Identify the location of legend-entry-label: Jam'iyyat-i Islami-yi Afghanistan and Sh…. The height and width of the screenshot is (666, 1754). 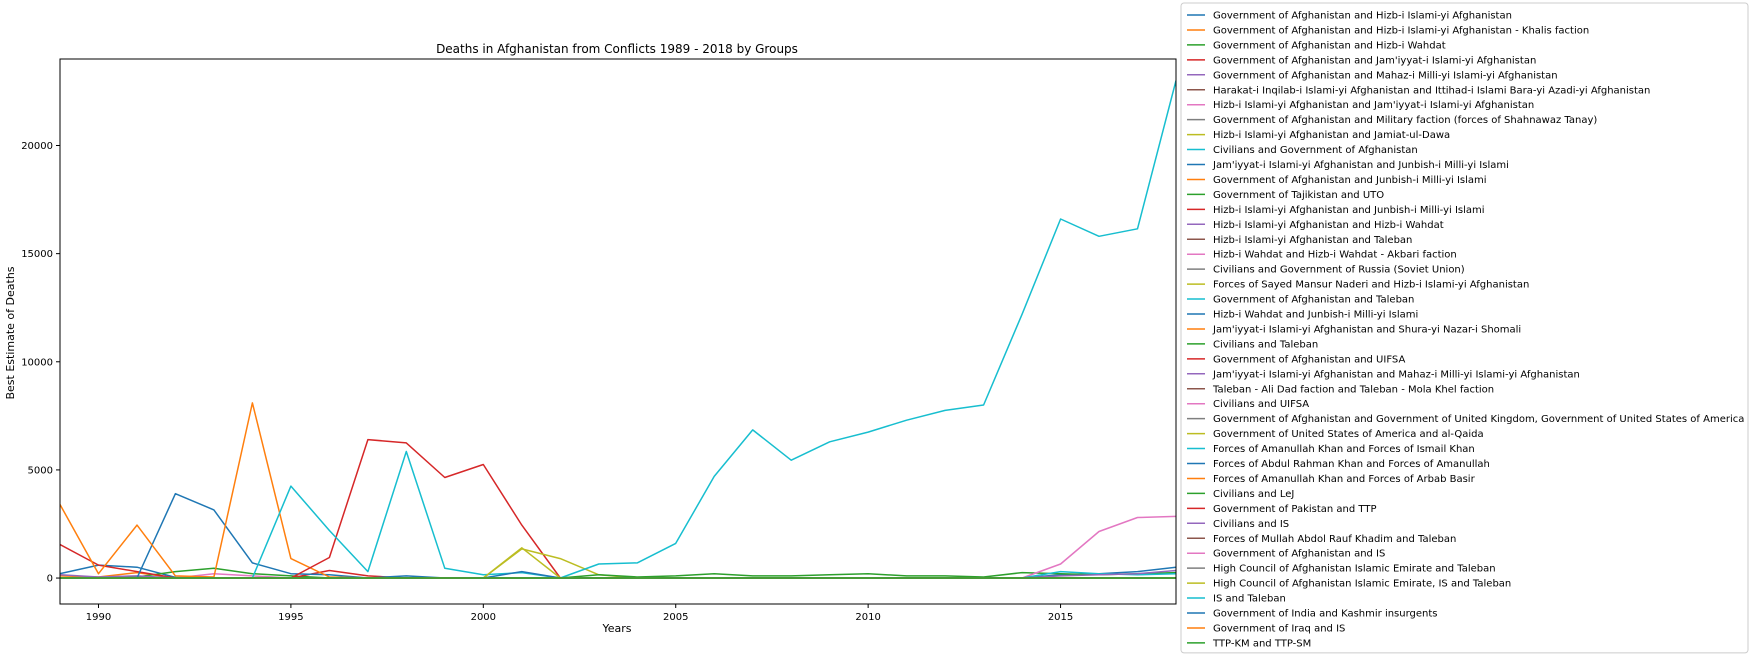
(1366, 329).